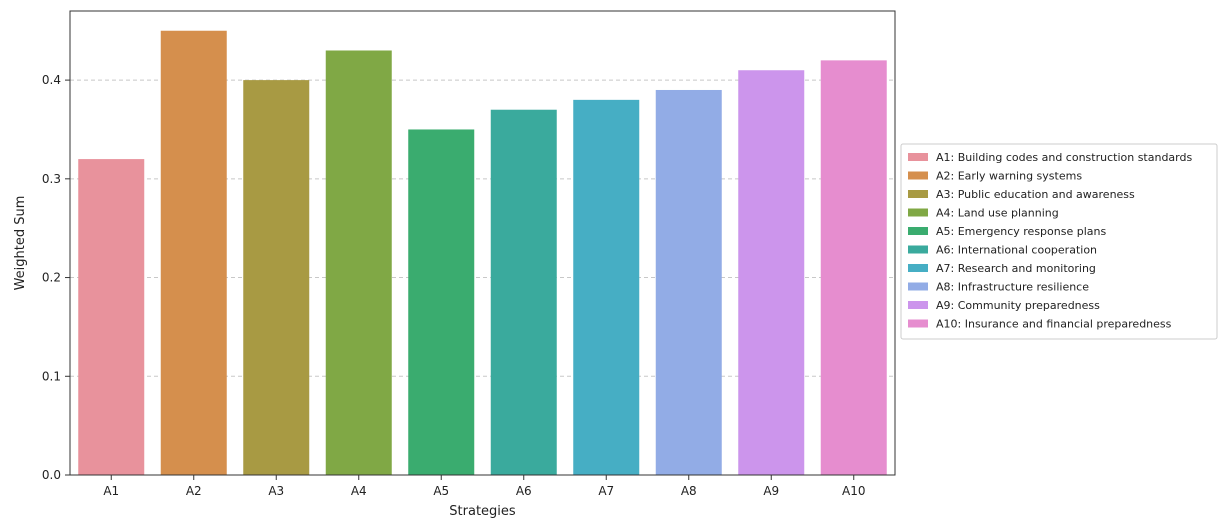 This screenshot has height=518, width=1218. I want to click on x-tick-label: A5, so click(441, 491).